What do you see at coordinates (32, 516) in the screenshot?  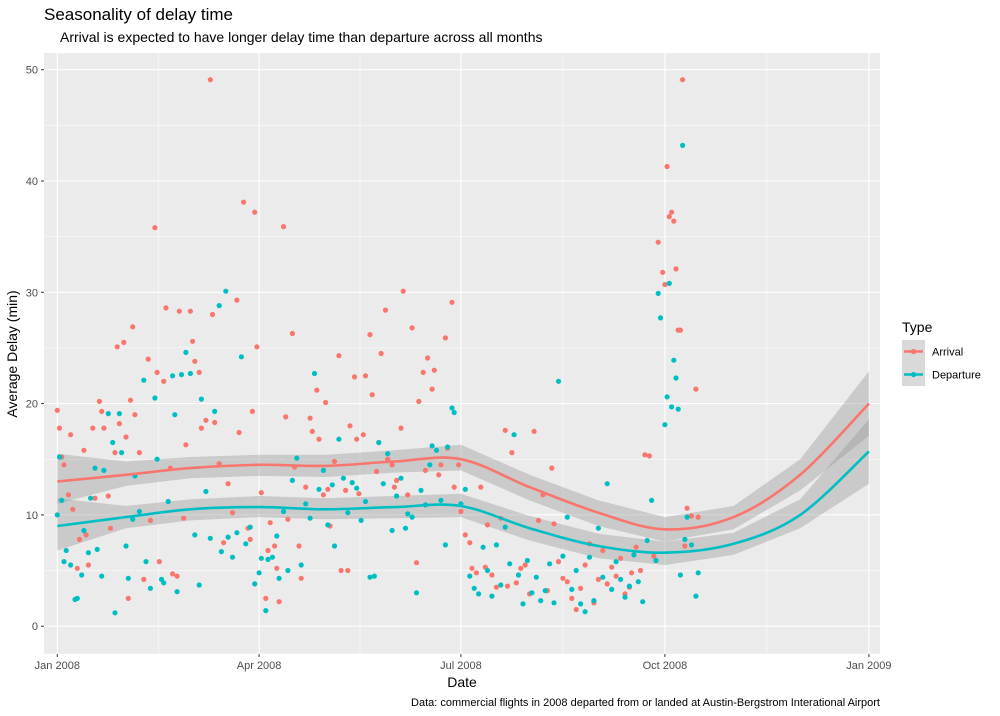 I see `y-tick-label: 10` at bounding box center [32, 516].